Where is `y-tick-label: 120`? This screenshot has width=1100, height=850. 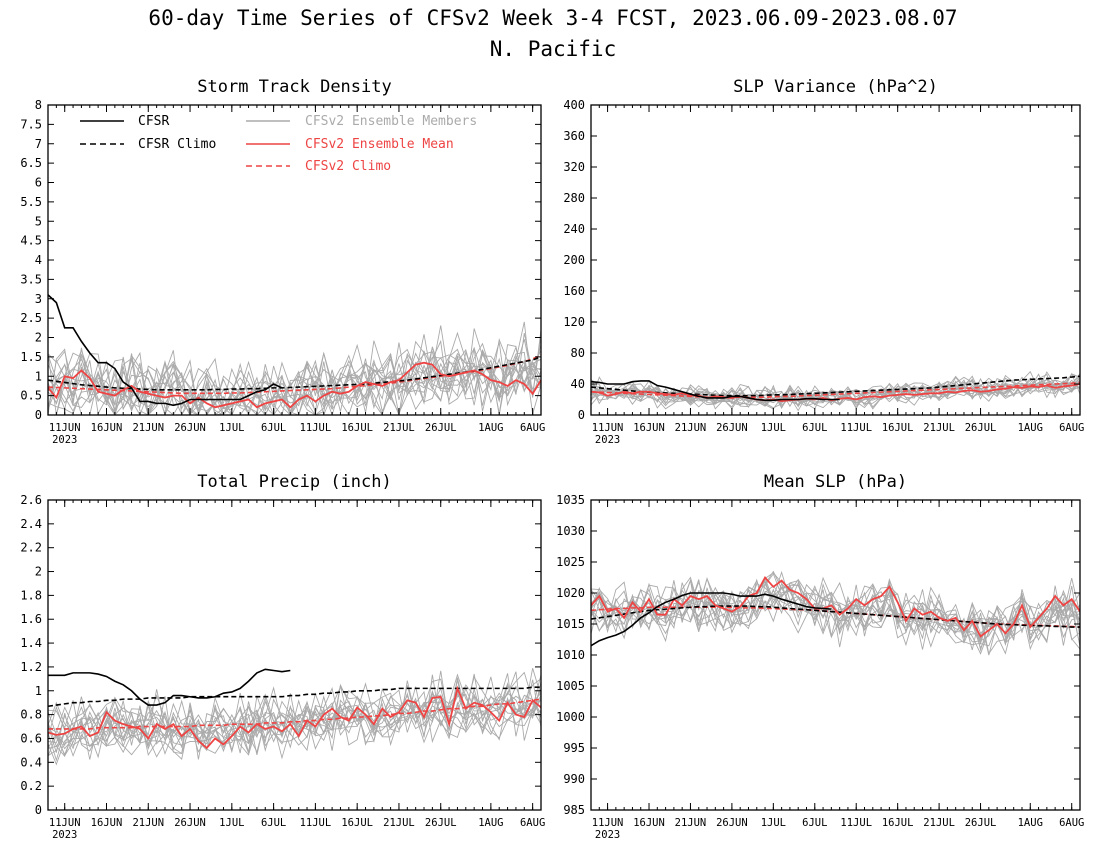 y-tick-label: 120 is located at coordinates (574, 322).